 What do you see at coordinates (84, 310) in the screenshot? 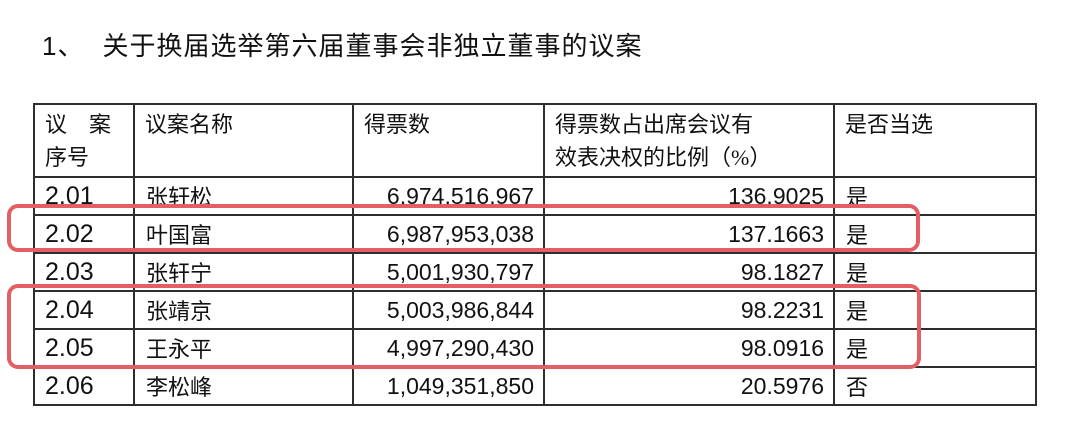
I see `cell-proposal-no: 2.04` at bounding box center [84, 310].